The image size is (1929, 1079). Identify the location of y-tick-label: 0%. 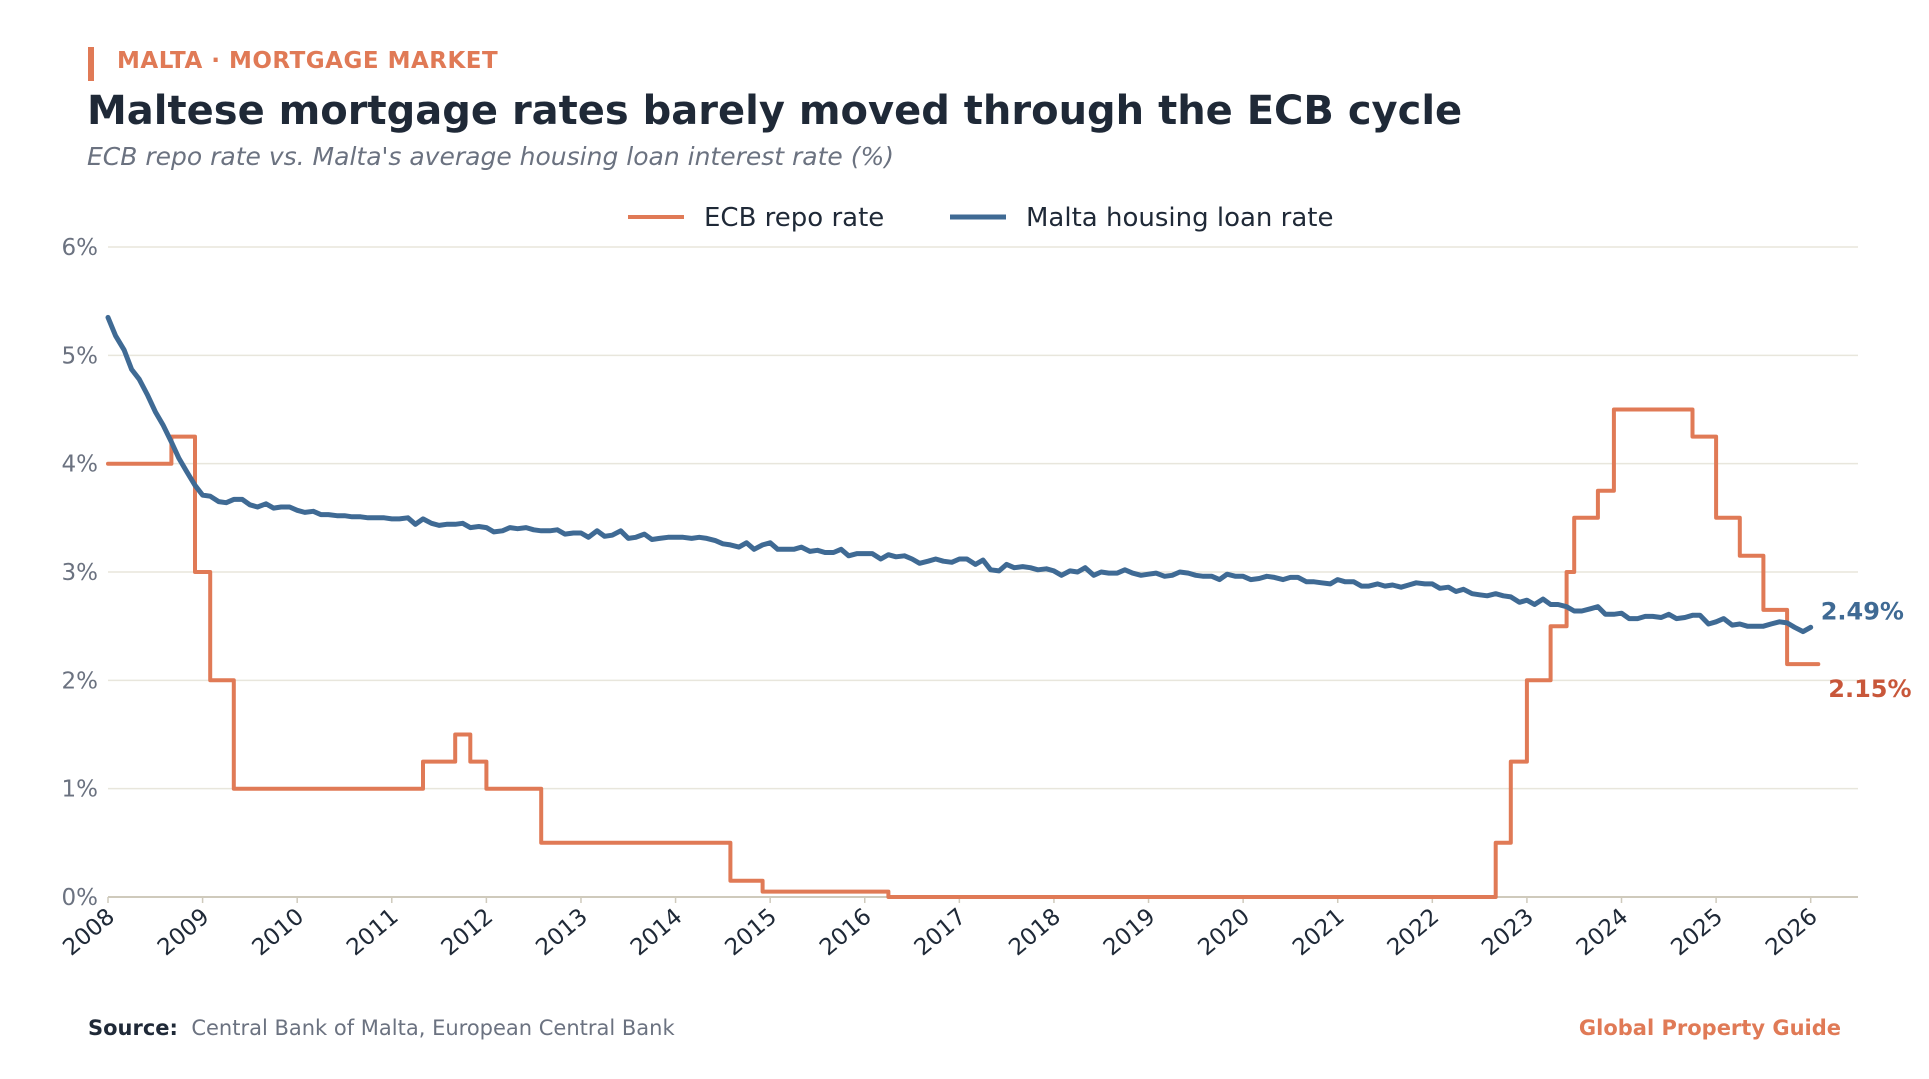
(80, 898).